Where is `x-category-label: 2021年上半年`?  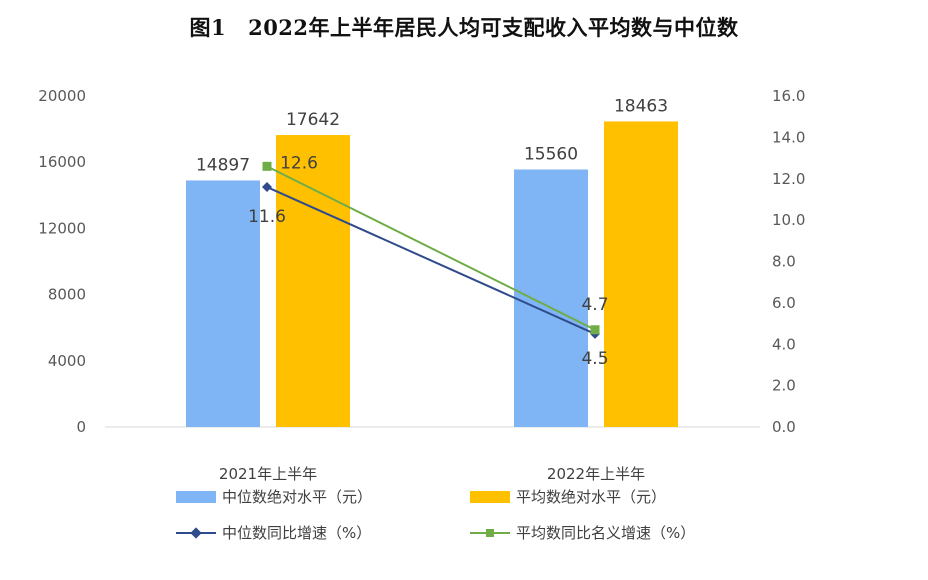
x-category-label: 2021年上半年 is located at coordinates (268, 474).